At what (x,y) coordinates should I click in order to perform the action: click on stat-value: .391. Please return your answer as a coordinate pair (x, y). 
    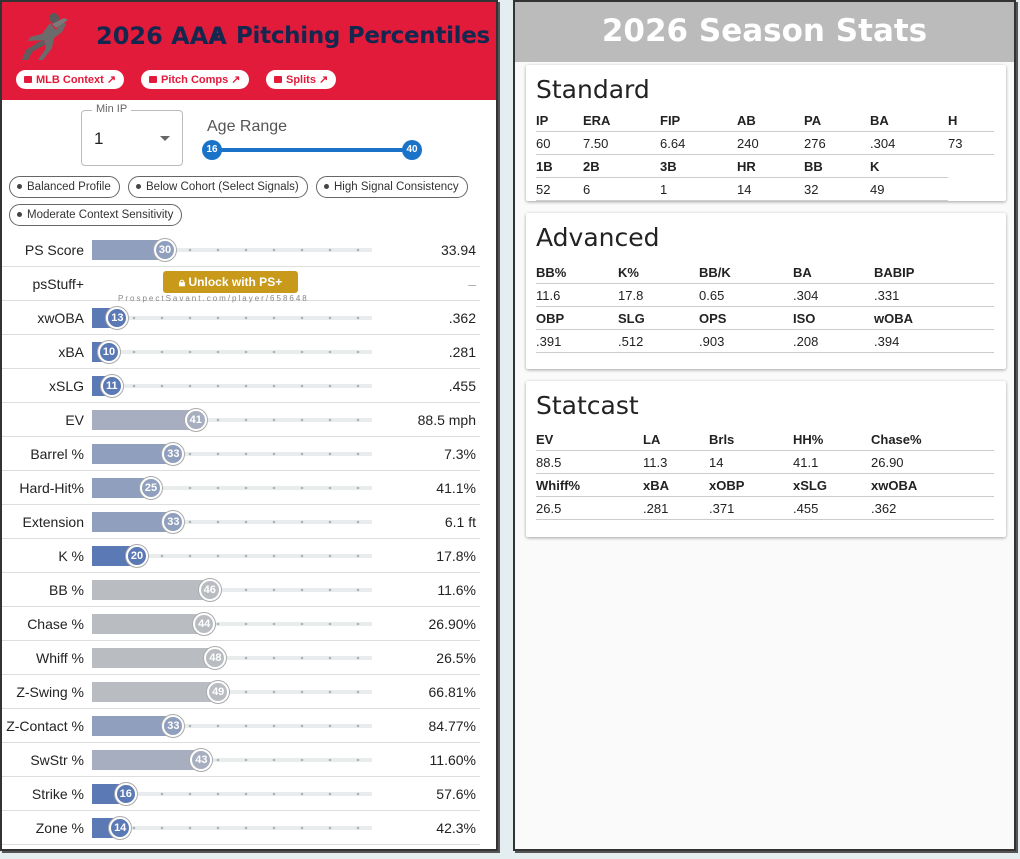
    Looking at the image, I should click on (549, 341).